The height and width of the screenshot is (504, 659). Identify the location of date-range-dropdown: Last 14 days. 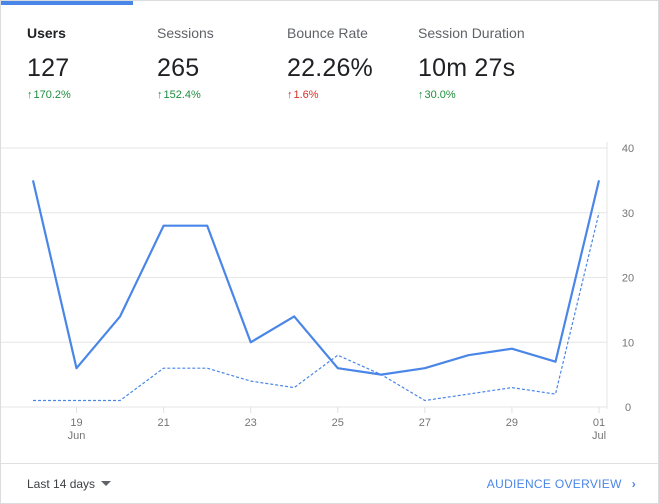
(69, 484).